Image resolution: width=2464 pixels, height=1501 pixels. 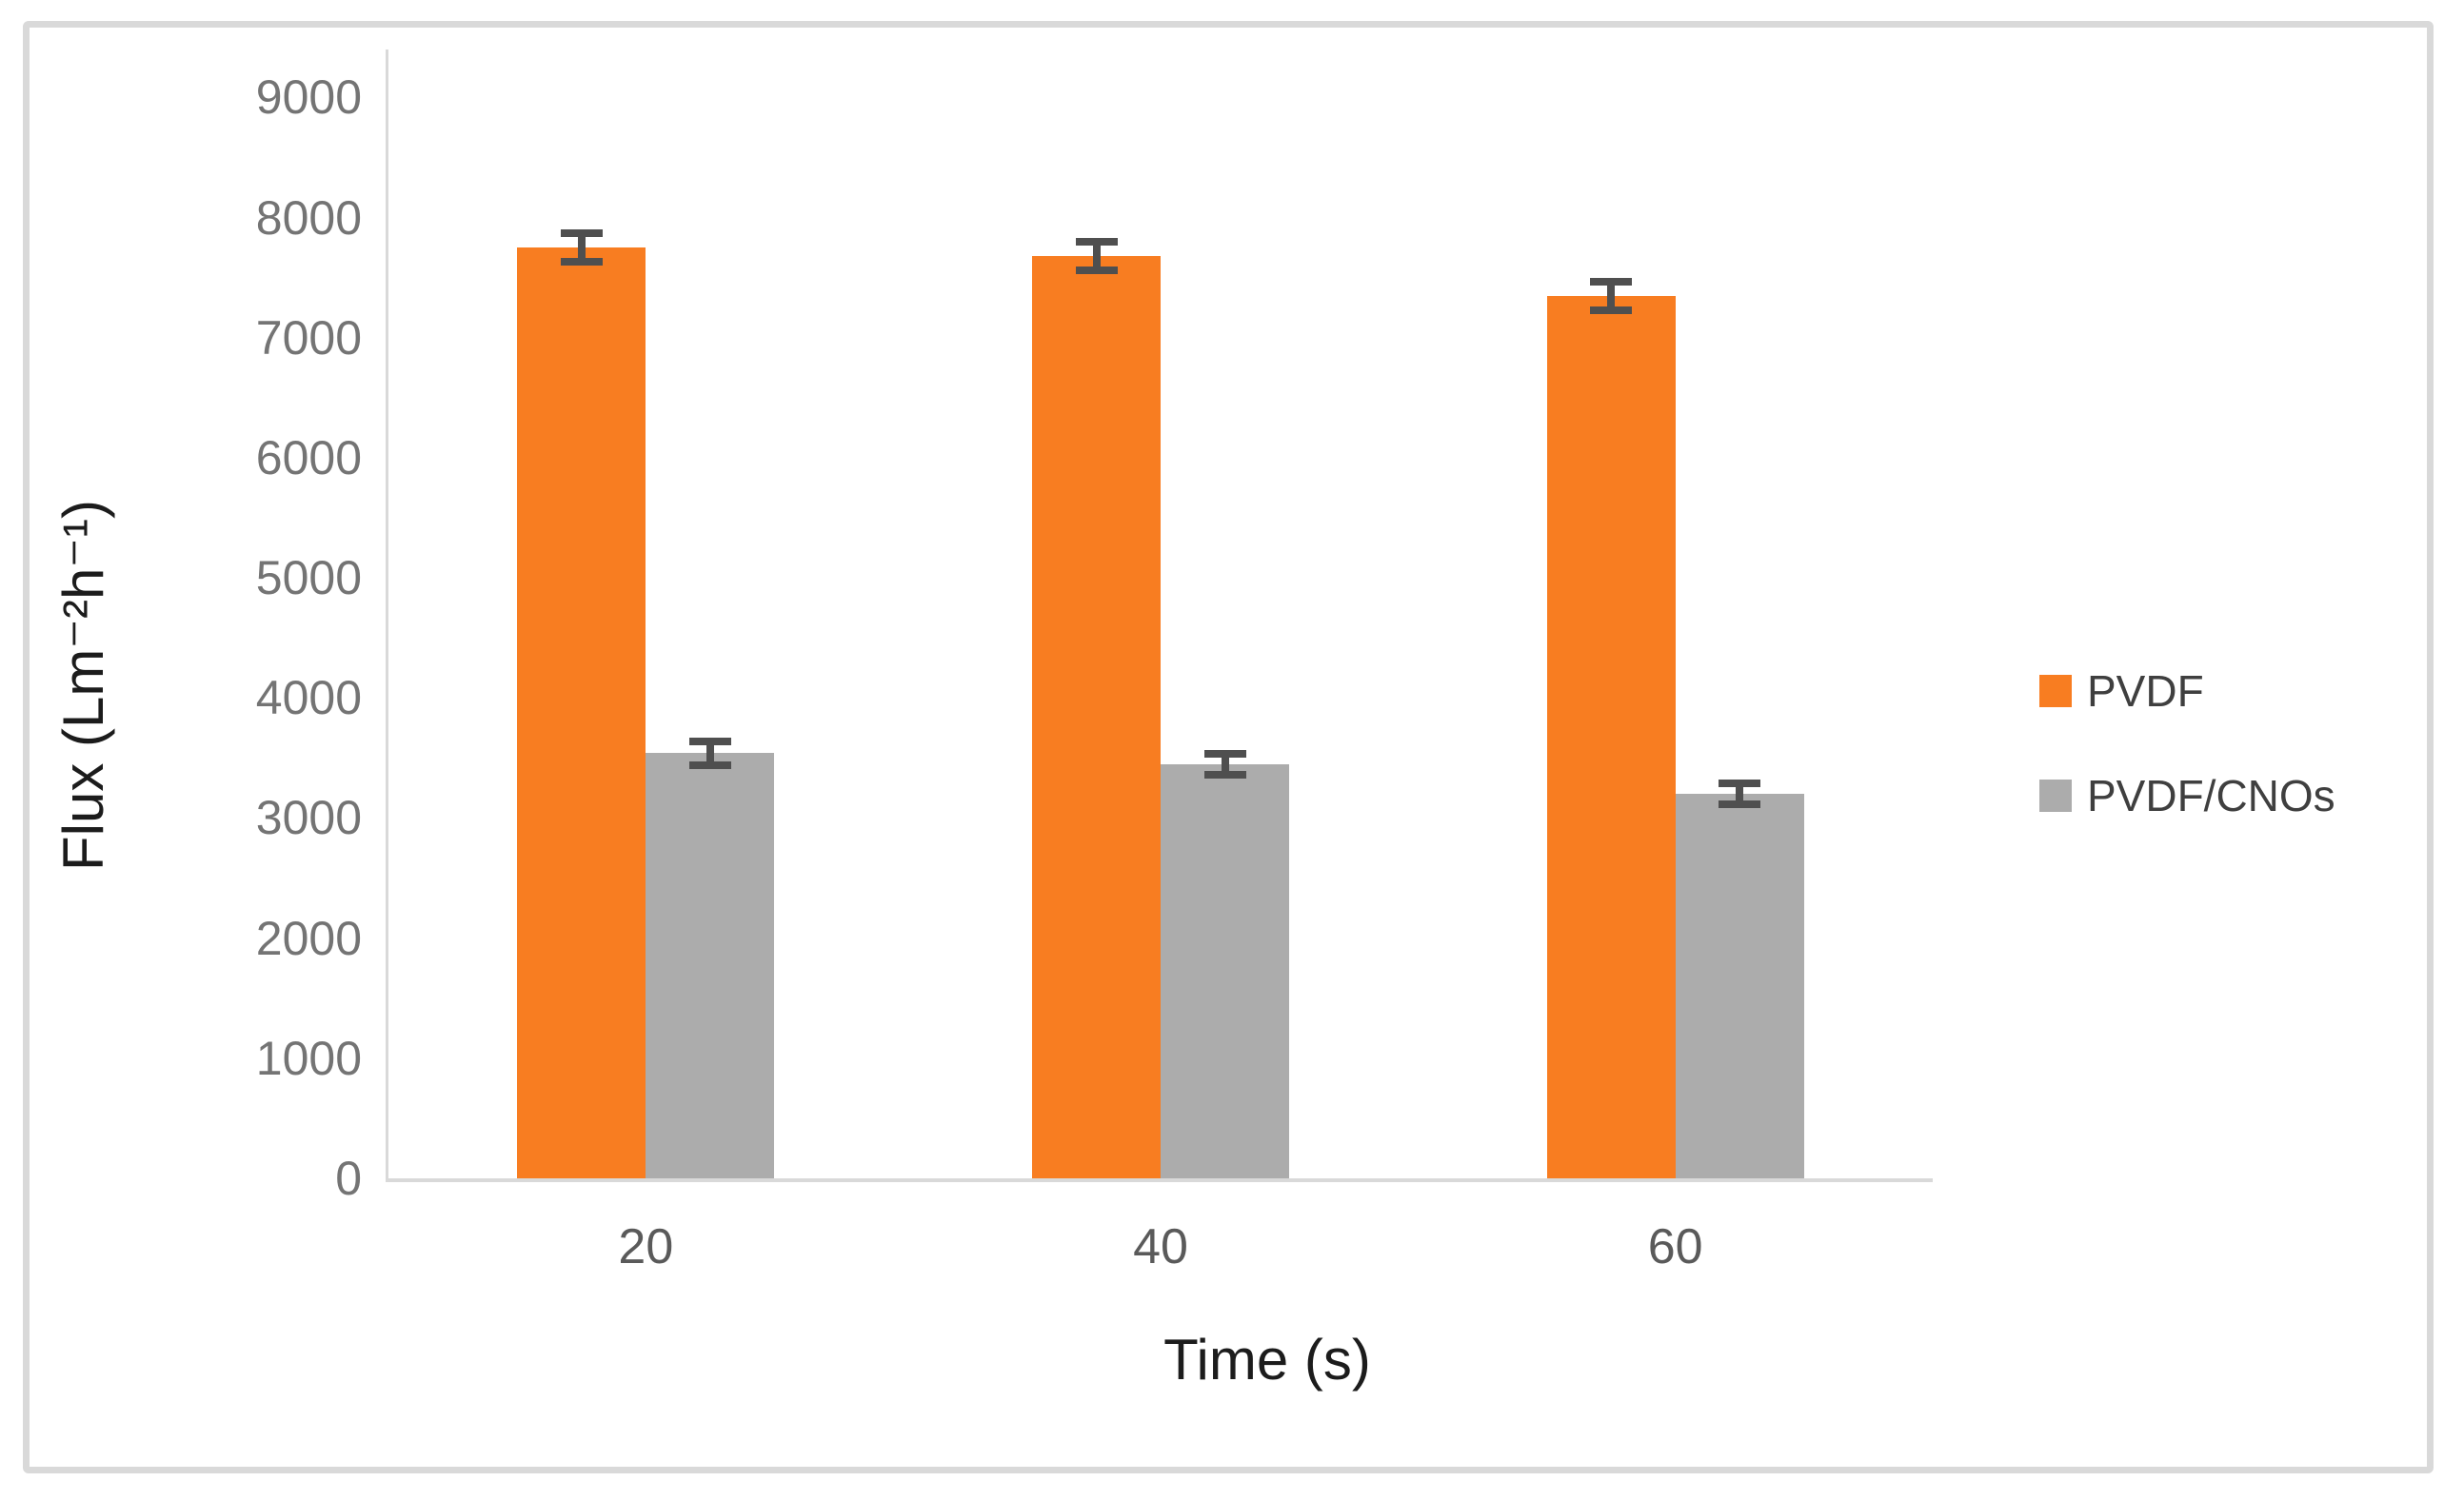 What do you see at coordinates (646, 1246) in the screenshot?
I see `x-tick-20: 20` at bounding box center [646, 1246].